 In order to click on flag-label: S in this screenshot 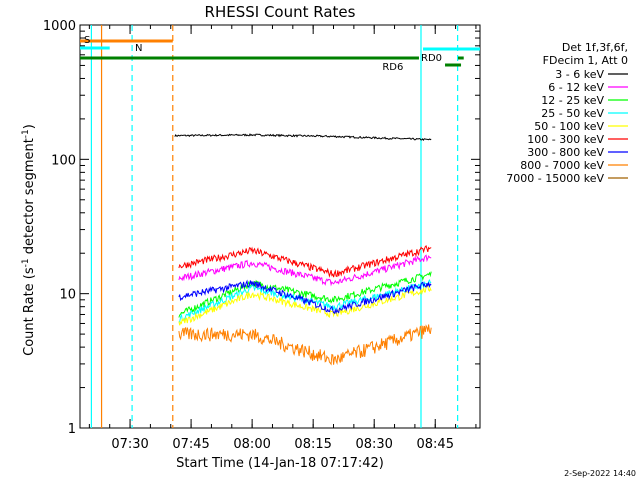, I will do `click(87, 40)`.